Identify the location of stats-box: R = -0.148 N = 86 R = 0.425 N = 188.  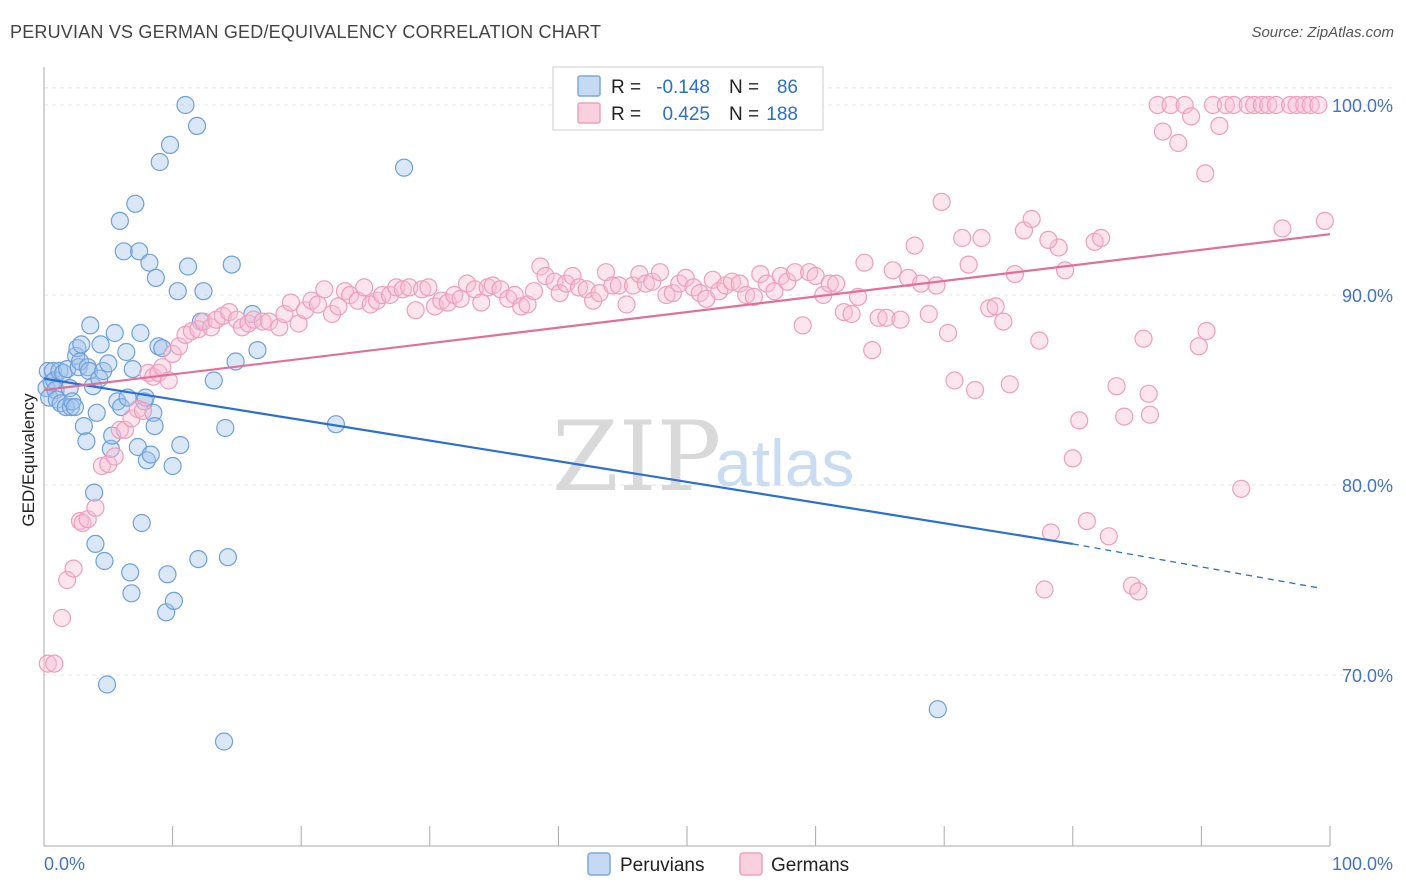
(688, 98).